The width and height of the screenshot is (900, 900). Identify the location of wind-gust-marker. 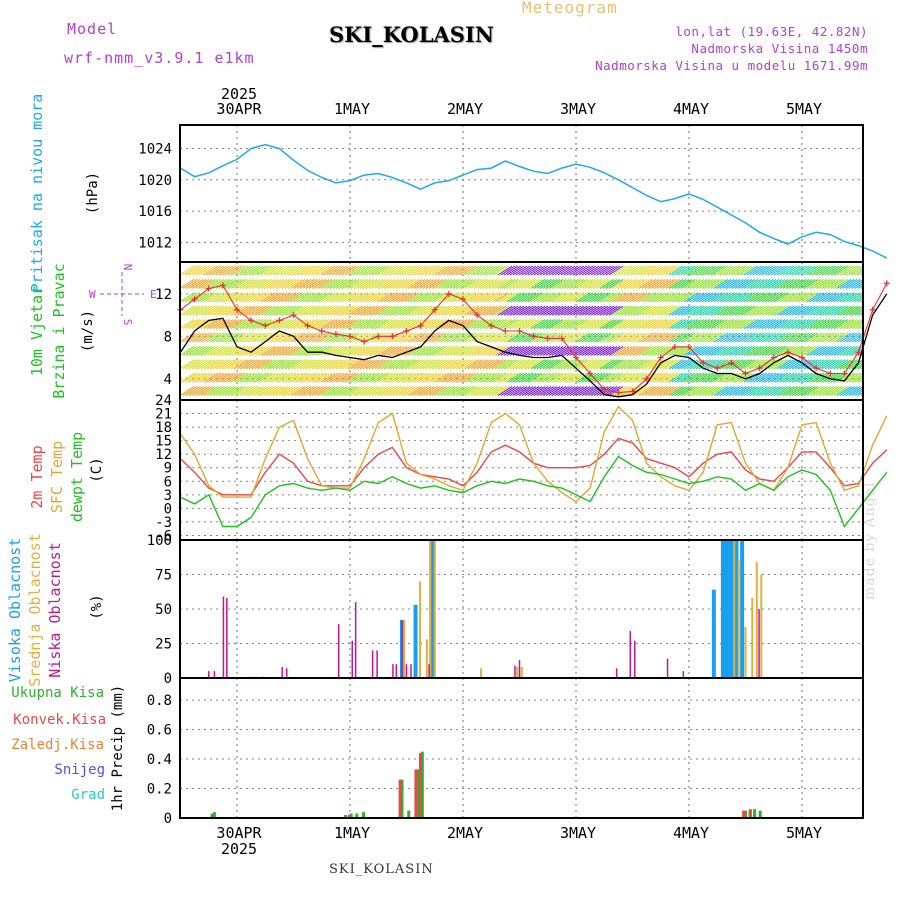
(335, 334).